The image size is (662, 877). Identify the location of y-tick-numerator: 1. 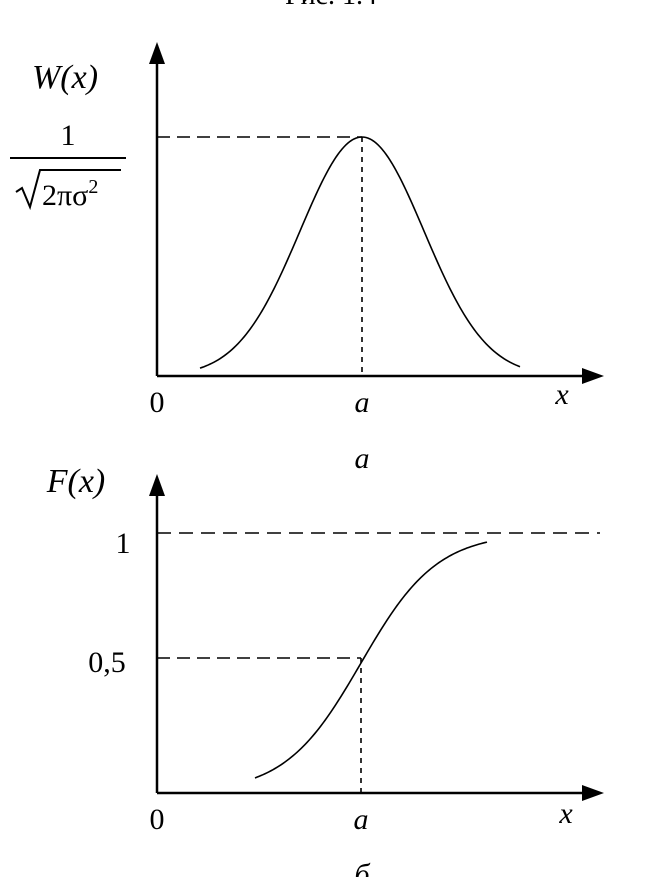
(68, 135).